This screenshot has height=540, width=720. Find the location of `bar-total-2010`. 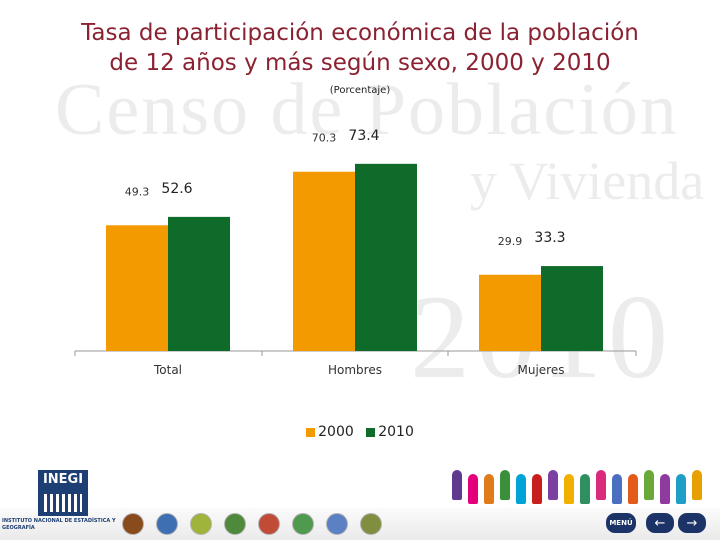

bar-total-2010 is located at coordinates (199, 283).